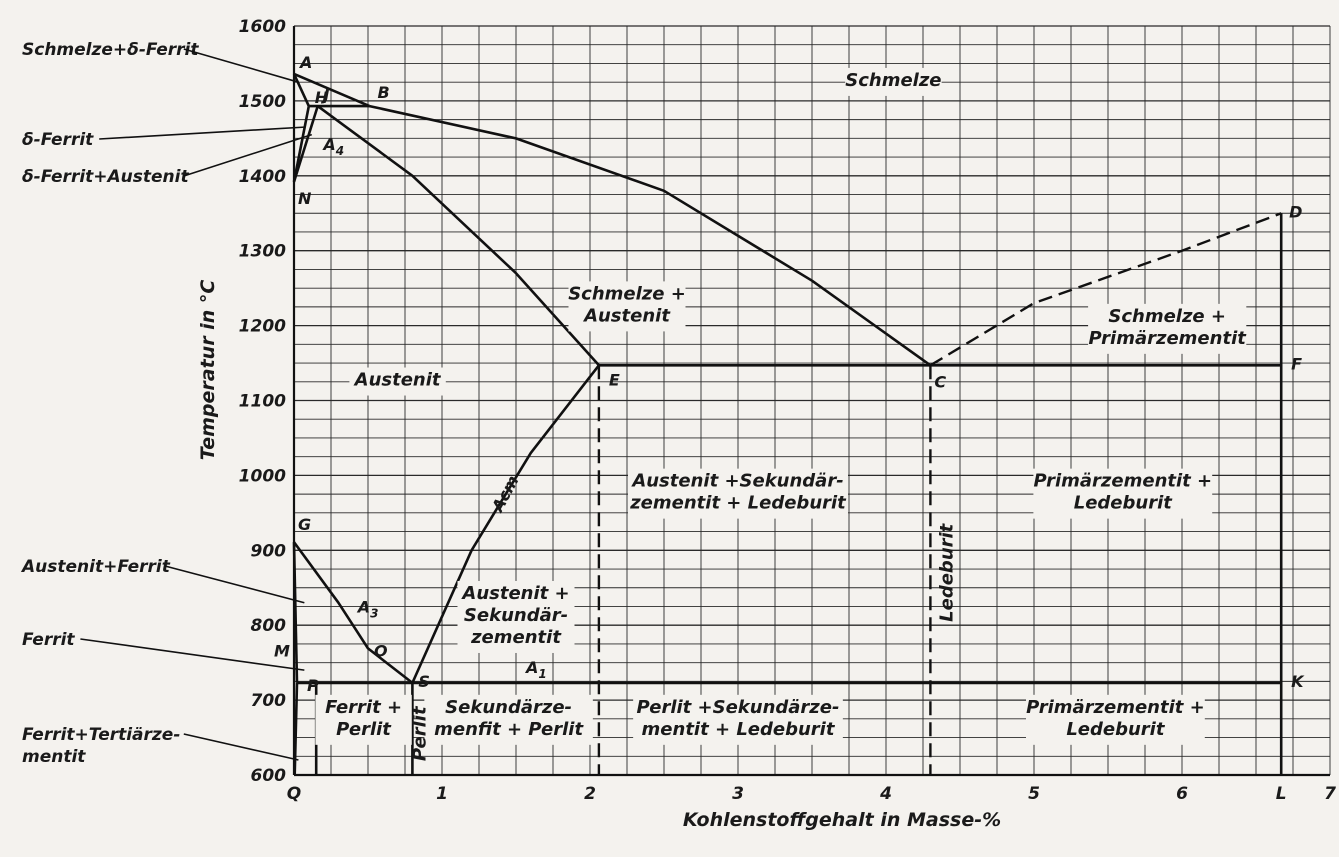 The width and height of the screenshot is (1339, 857). Describe the element at coordinates (364, 729) in the screenshot. I see `region-label: Perlit` at that location.